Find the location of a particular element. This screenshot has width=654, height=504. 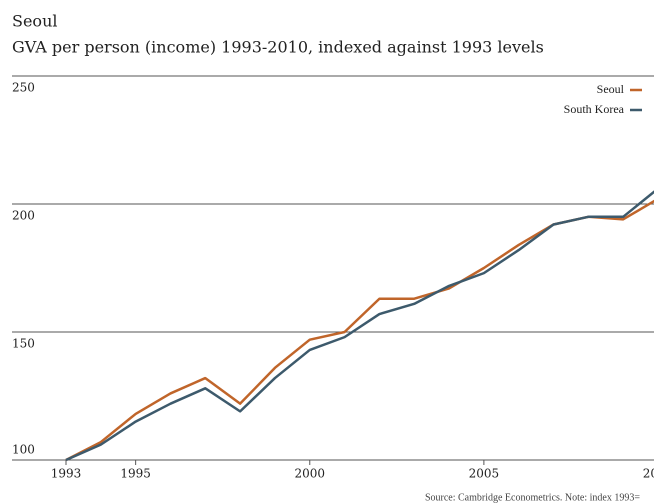

legend-label: South Korea is located at coordinates (594, 109).